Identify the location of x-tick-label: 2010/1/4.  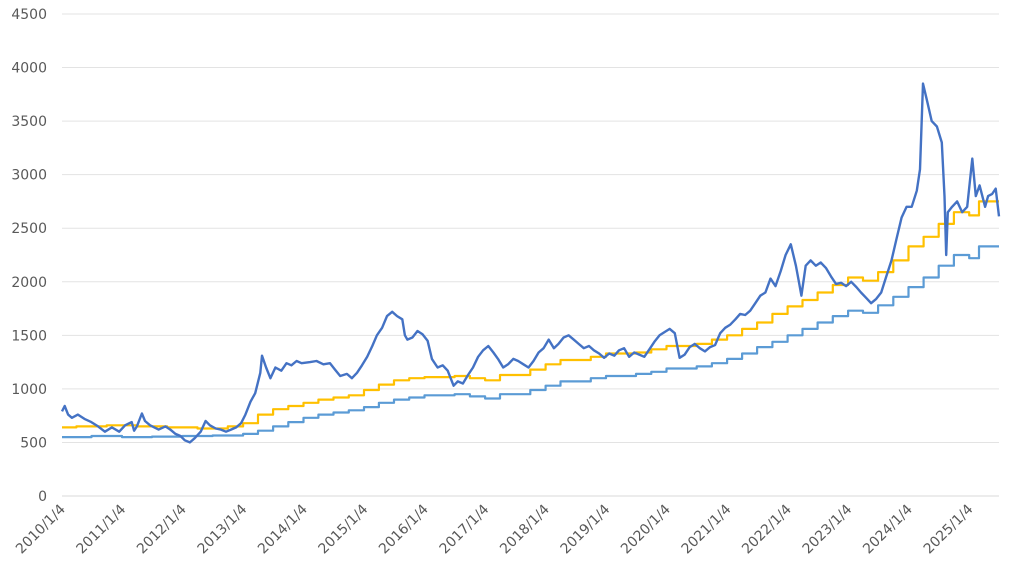
(41, 529).